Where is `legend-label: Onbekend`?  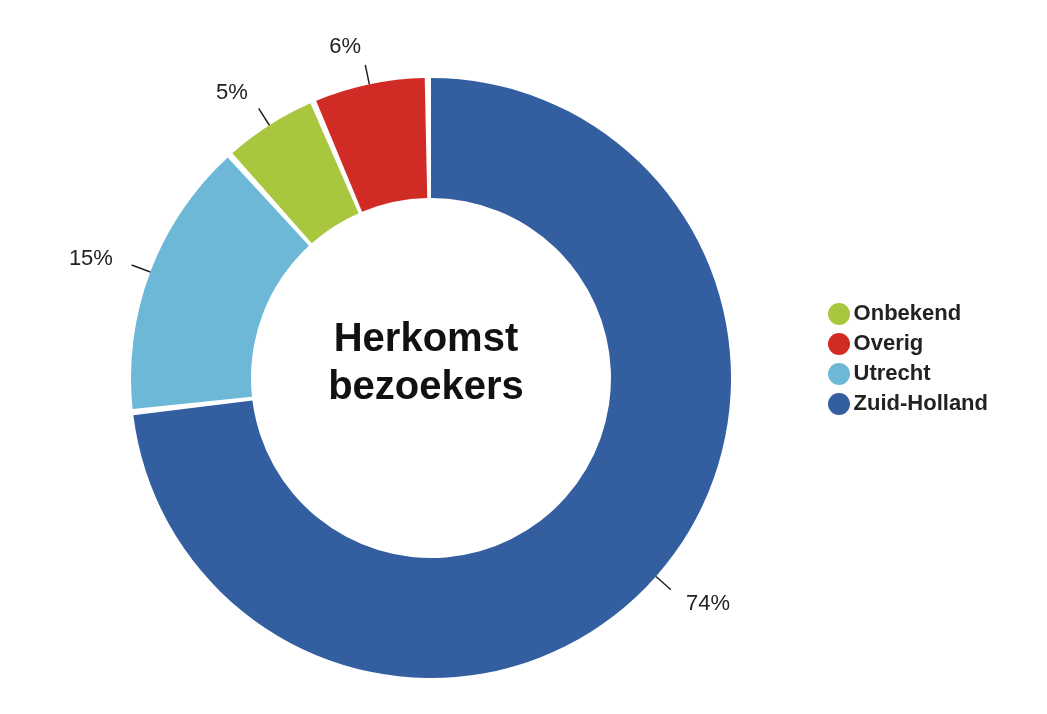 legend-label: Onbekend is located at coordinates (907, 312).